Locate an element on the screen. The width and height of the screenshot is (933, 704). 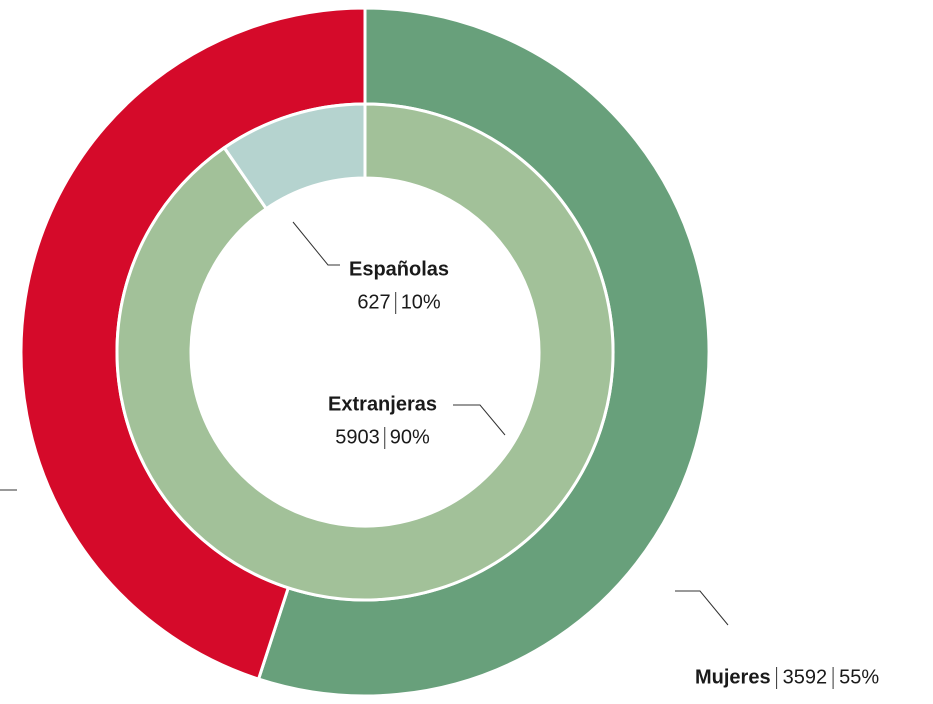
value-label: 5903 is located at coordinates (357, 437).